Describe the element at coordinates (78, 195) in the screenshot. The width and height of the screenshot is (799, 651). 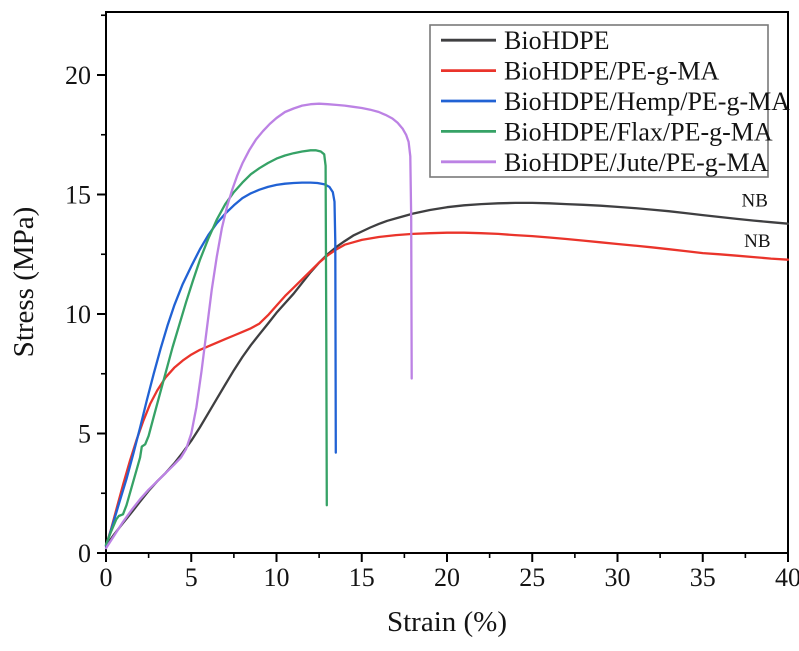
I see `y-tick-label: 15` at that location.